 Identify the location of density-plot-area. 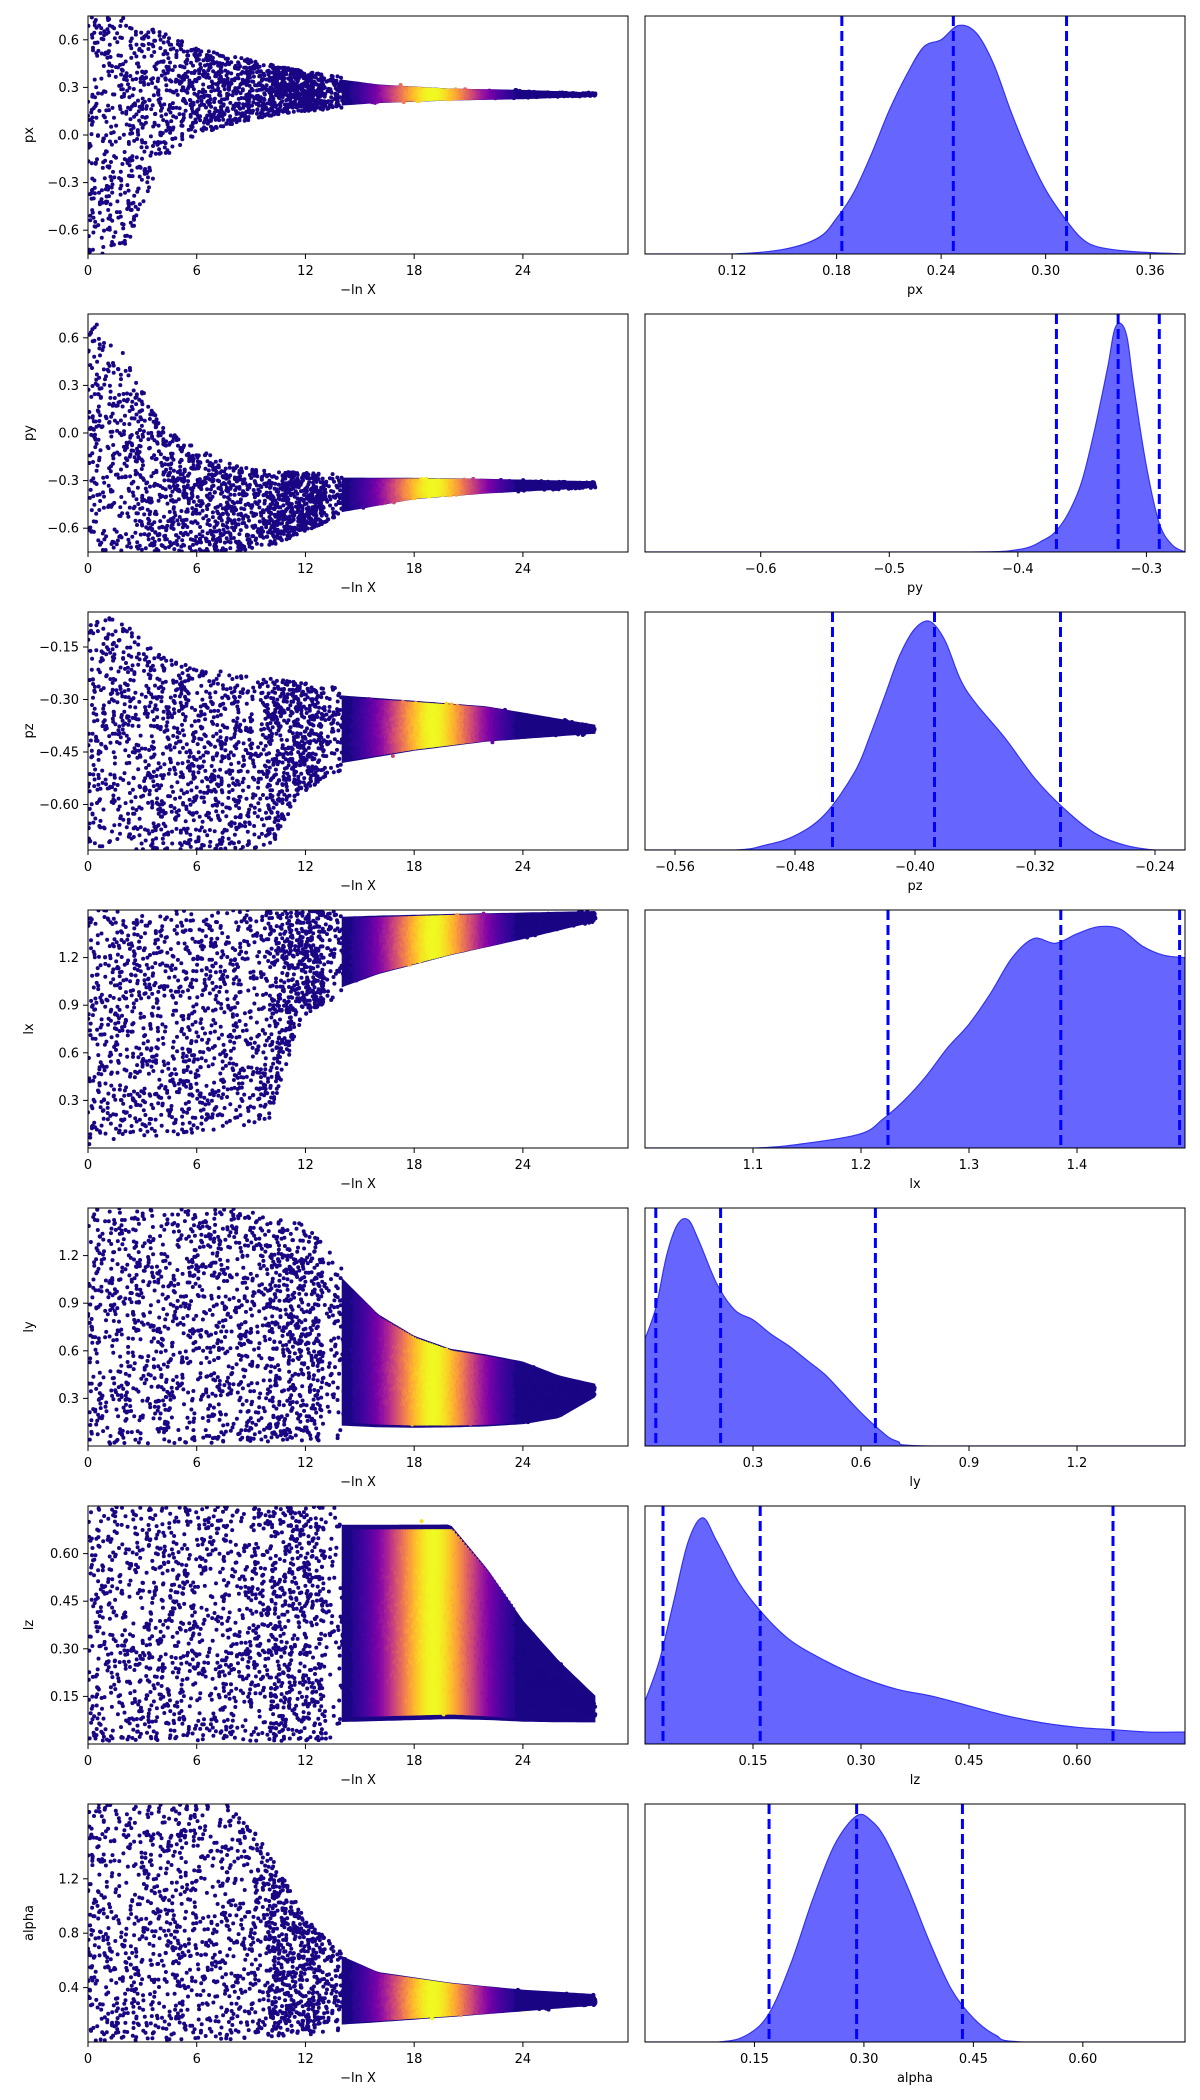
(915, 135).